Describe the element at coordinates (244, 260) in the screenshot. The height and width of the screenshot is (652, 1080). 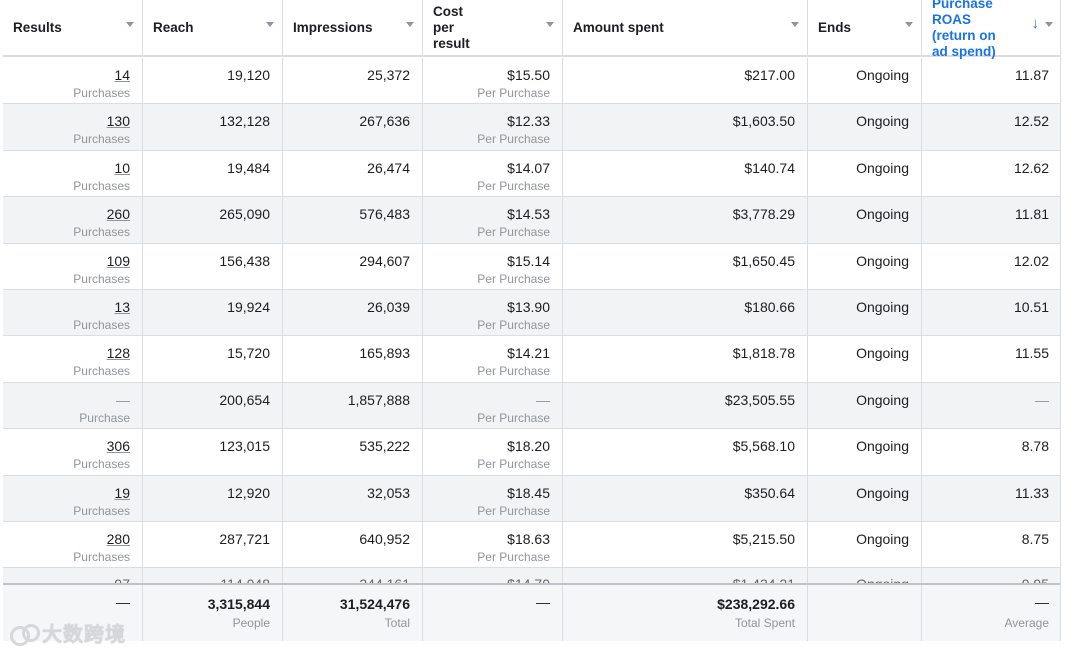
I see `reach-value: 156,438` at that location.